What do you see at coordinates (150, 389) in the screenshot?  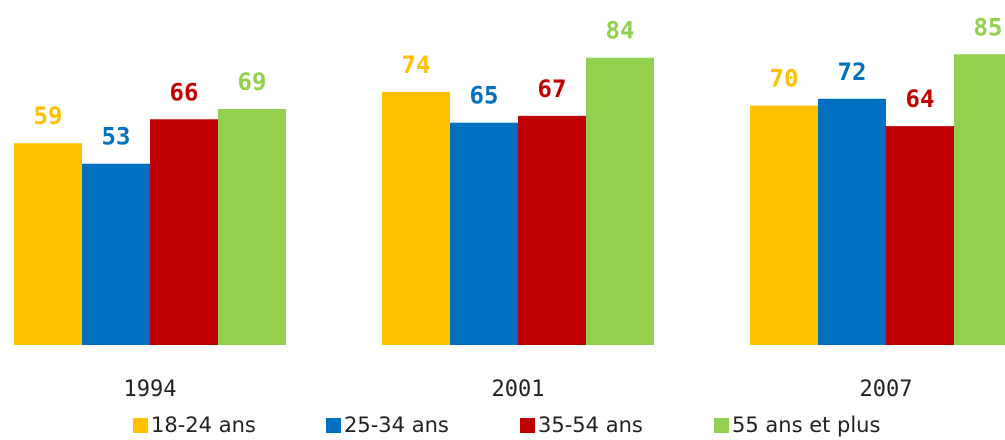 I see `x-tick-label: 1994` at bounding box center [150, 389].